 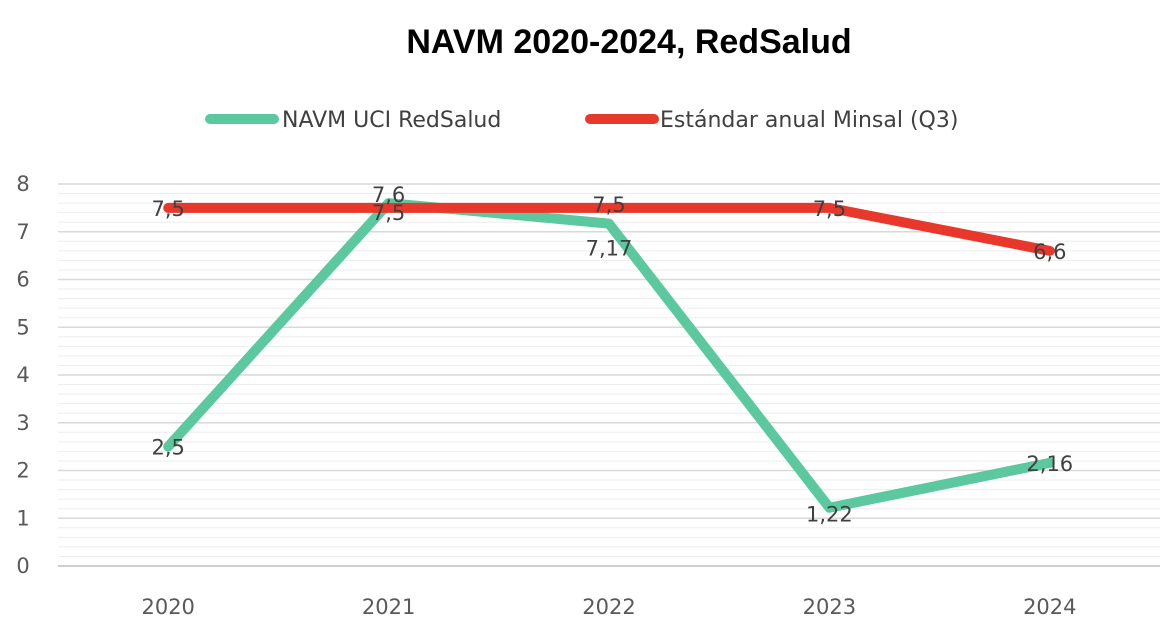 I want to click on legend-label-estandar-minsal: Estándar anual Minsal (Q3), so click(x=809, y=120).